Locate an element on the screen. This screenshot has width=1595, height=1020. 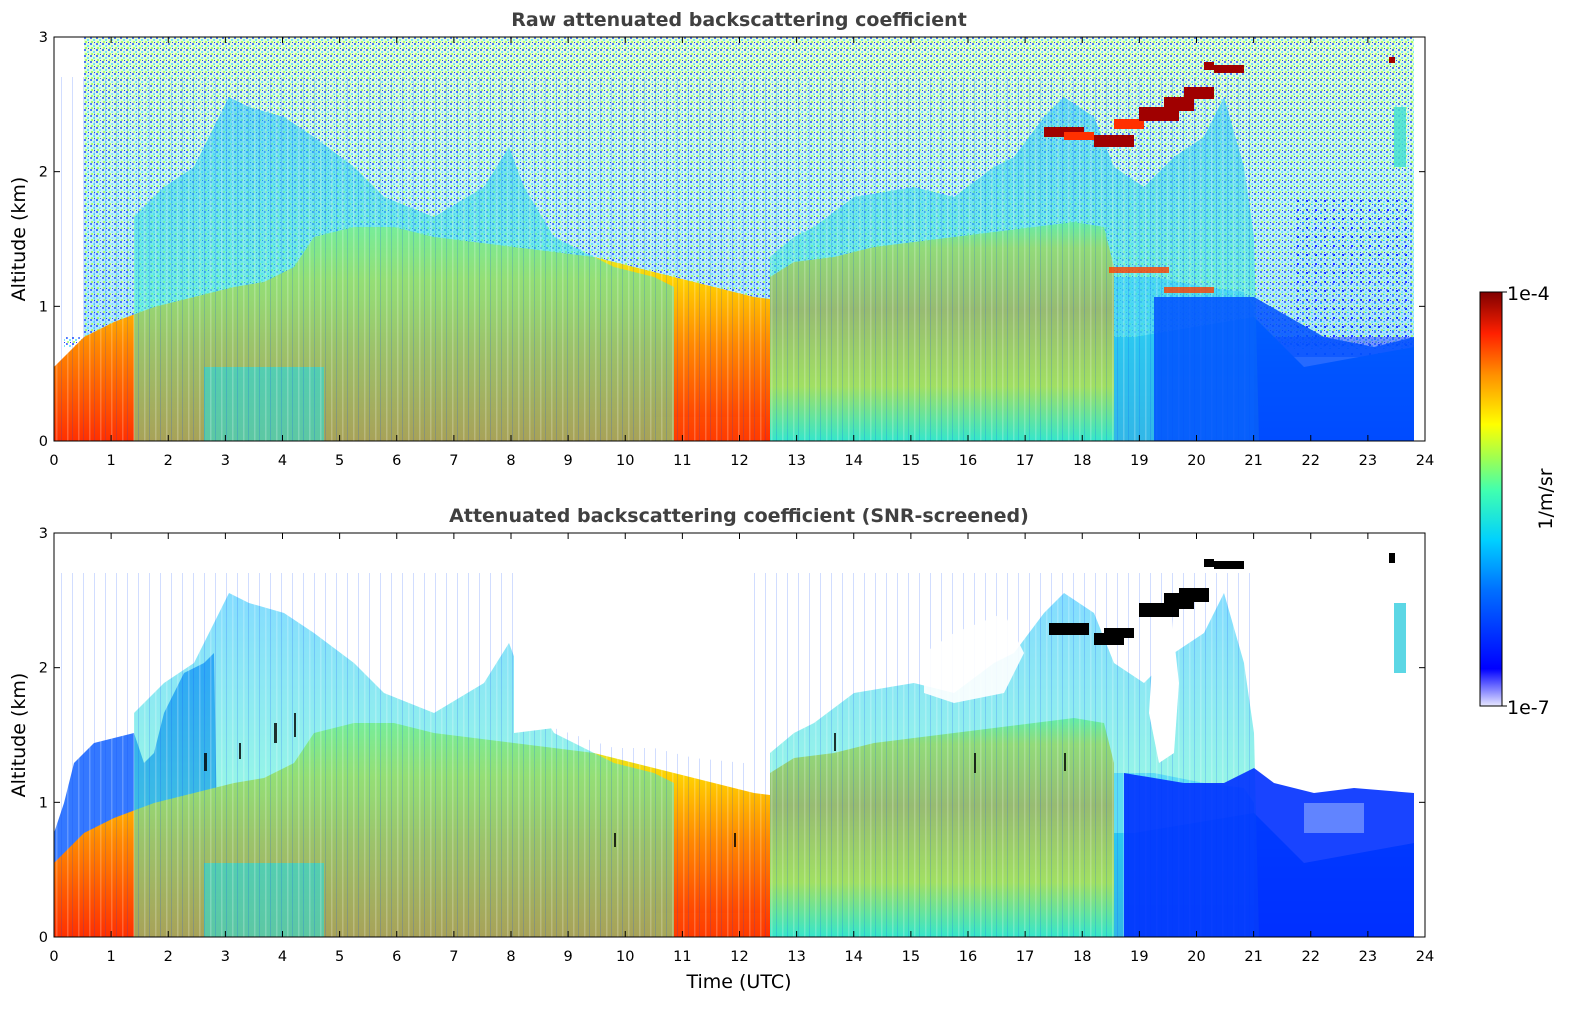
top-x-tick-label: 20 is located at coordinates (1196, 461).